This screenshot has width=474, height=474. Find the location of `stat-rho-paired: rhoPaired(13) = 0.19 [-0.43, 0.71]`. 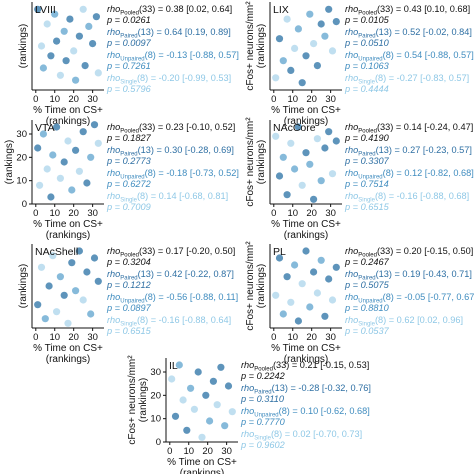

stat-rho-paired: rhoPaired(13) = 0.19 [-0.43, 0.71] is located at coordinates (408, 275).